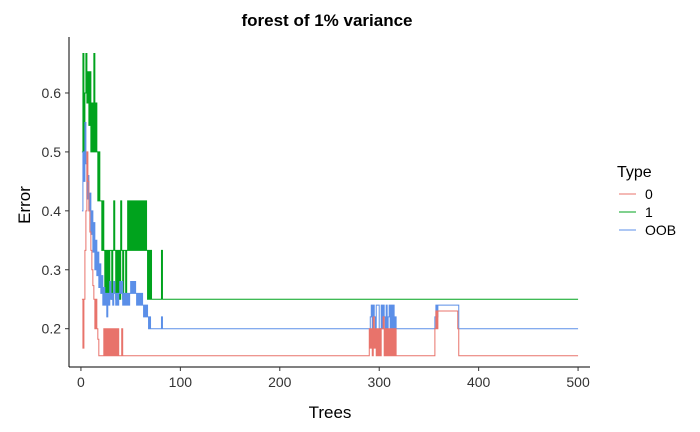 The image size is (700, 432). What do you see at coordinates (52, 211) in the screenshot?
I see `y-tick-label: 0.4` at bounding box center [52, 211].